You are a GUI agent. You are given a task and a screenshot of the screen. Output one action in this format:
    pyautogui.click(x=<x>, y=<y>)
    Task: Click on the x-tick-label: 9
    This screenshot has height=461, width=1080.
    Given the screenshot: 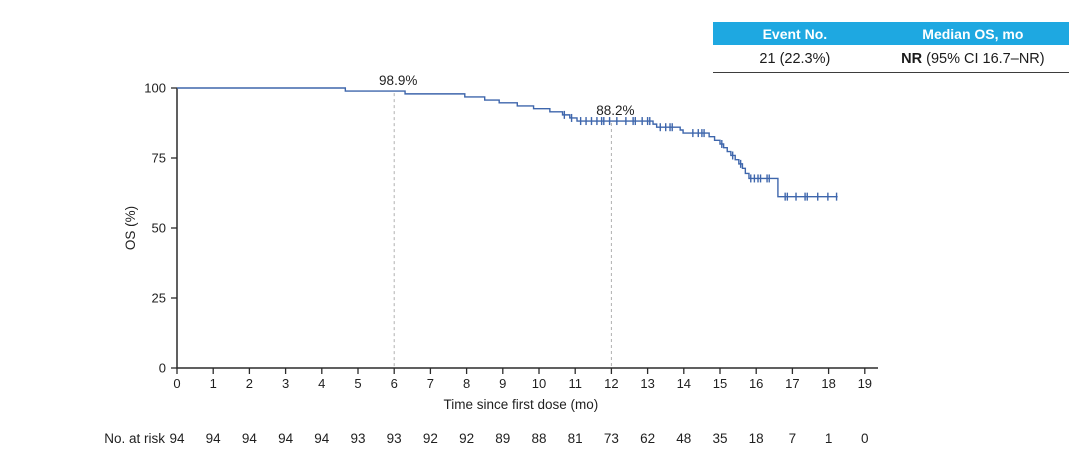 What is the action you would take?
    pyautogui.click(x=502, y=383)
    